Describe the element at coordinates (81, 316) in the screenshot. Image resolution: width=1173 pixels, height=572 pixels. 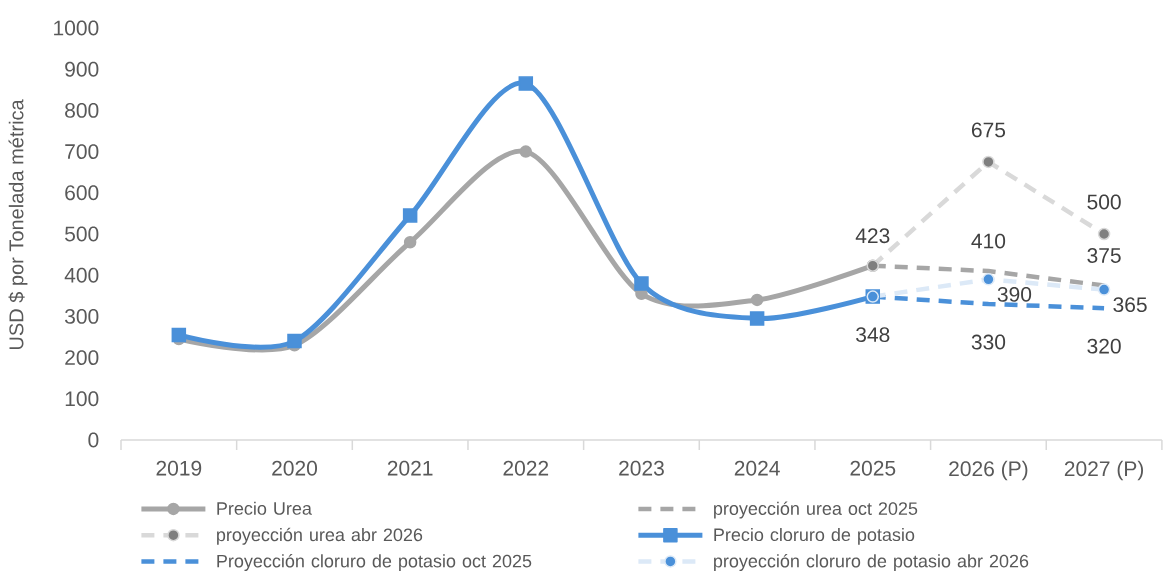
I see `y-tick-label: 300` at that location.